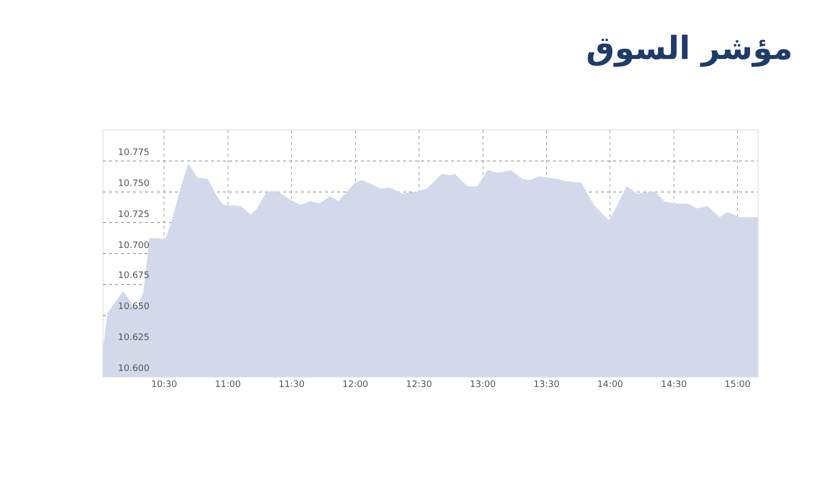  What do you see at coordinates (737, 385) in the screenshot?
I see `x-tick-label: 15:00` at bounding box center [737, 385].